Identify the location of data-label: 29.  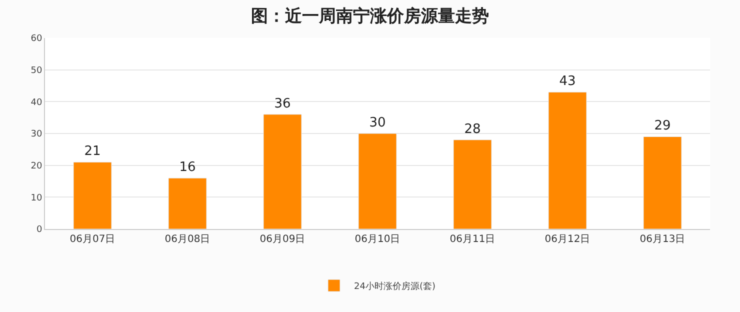
(662, 126).